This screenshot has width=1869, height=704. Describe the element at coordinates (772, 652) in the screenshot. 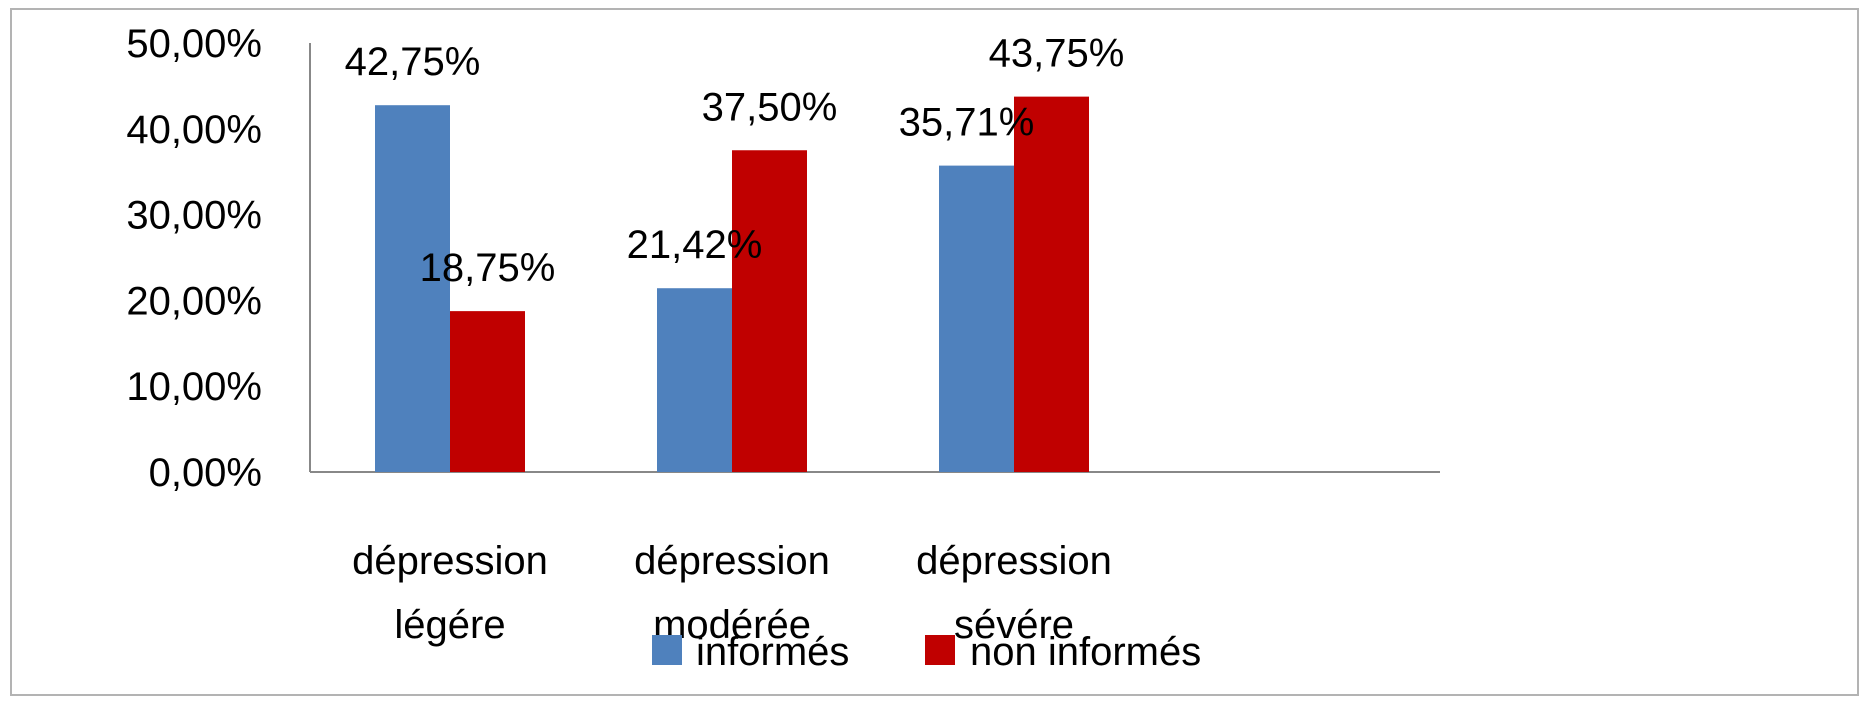

I see `legend-label: informés` at that location.